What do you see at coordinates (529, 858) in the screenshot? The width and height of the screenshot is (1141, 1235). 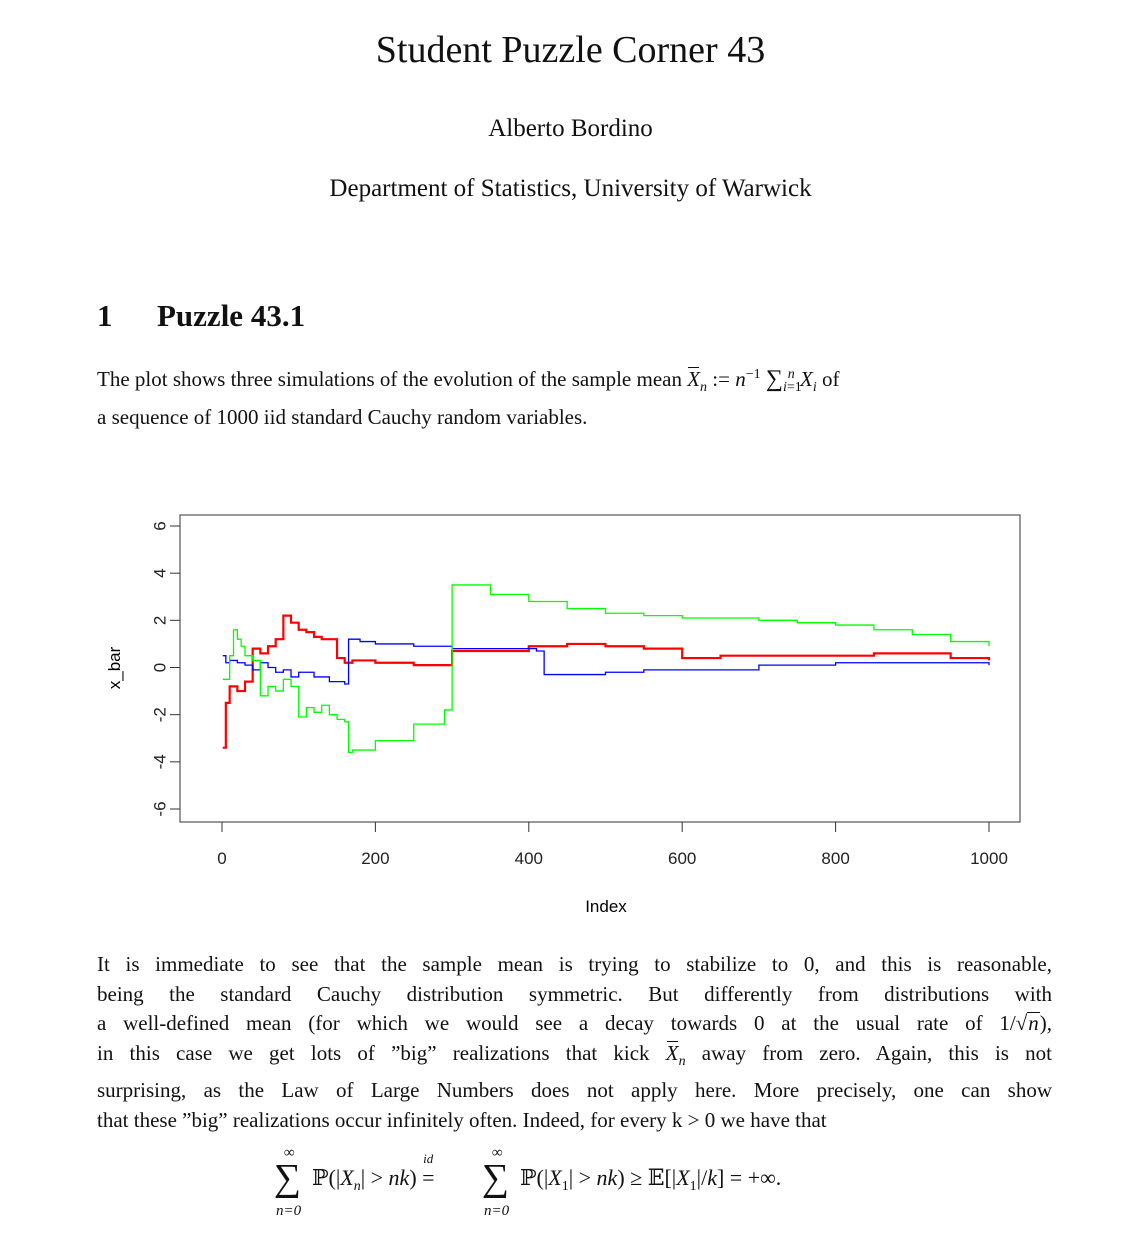 I see `x-tick-label: 400` at bounding box center [529, 858].